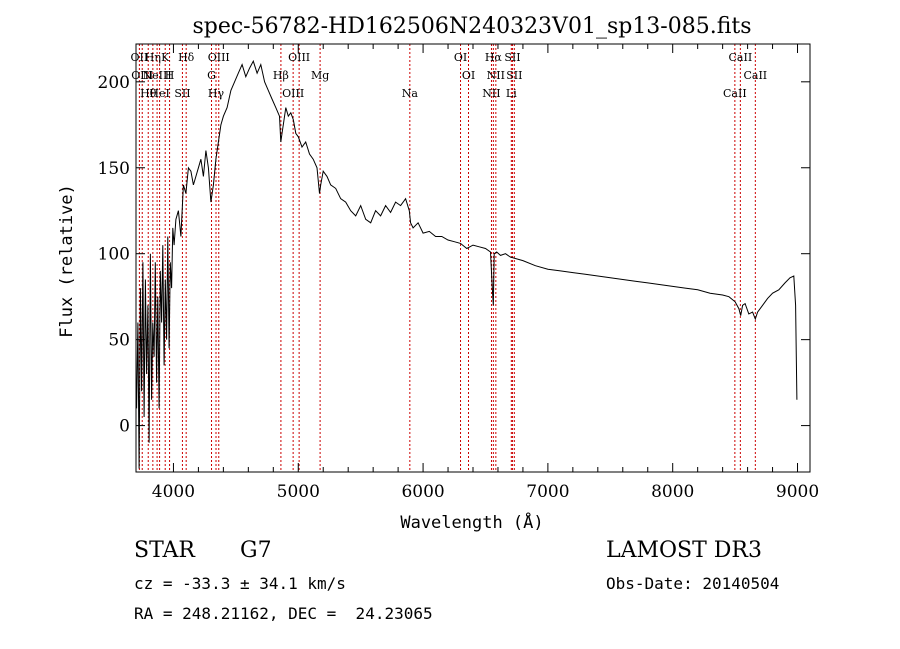  Describe the element at coordinates (114, 83) in the screenshot. I see `y-tick-label: 200` at that location.